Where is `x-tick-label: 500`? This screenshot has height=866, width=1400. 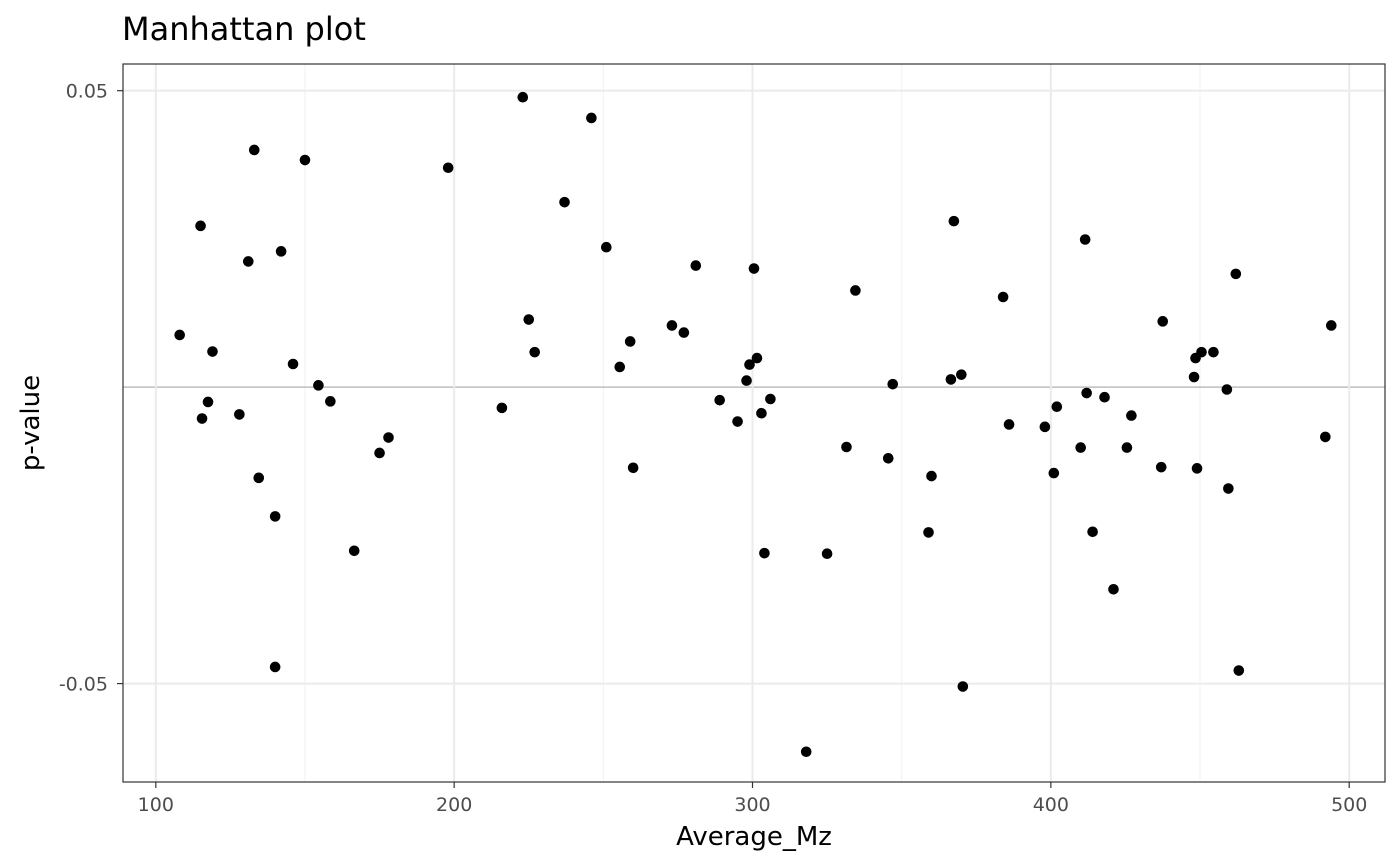
x-tick-label: 500 is located at coordinates (1349, 805).